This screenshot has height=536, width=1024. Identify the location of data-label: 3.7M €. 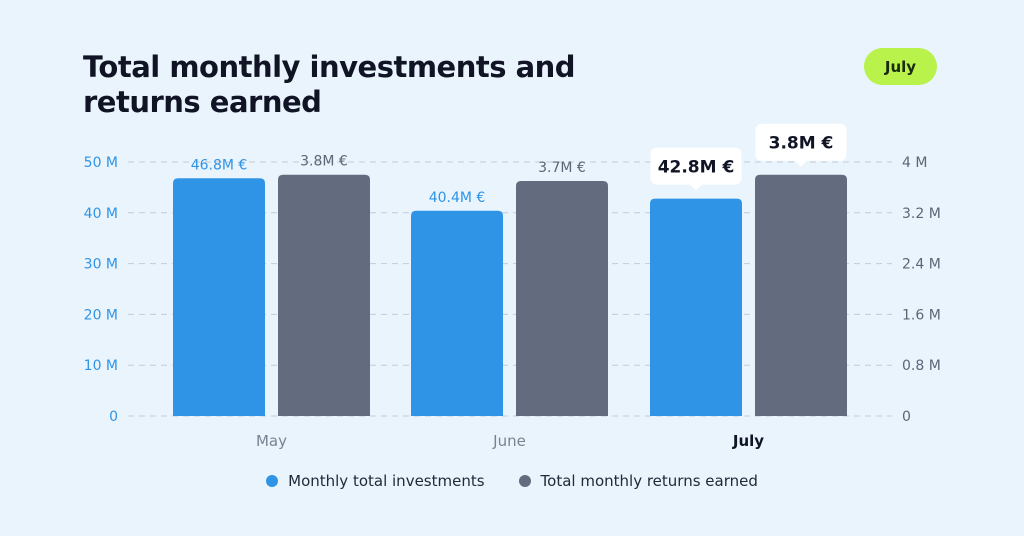
(562, 168).